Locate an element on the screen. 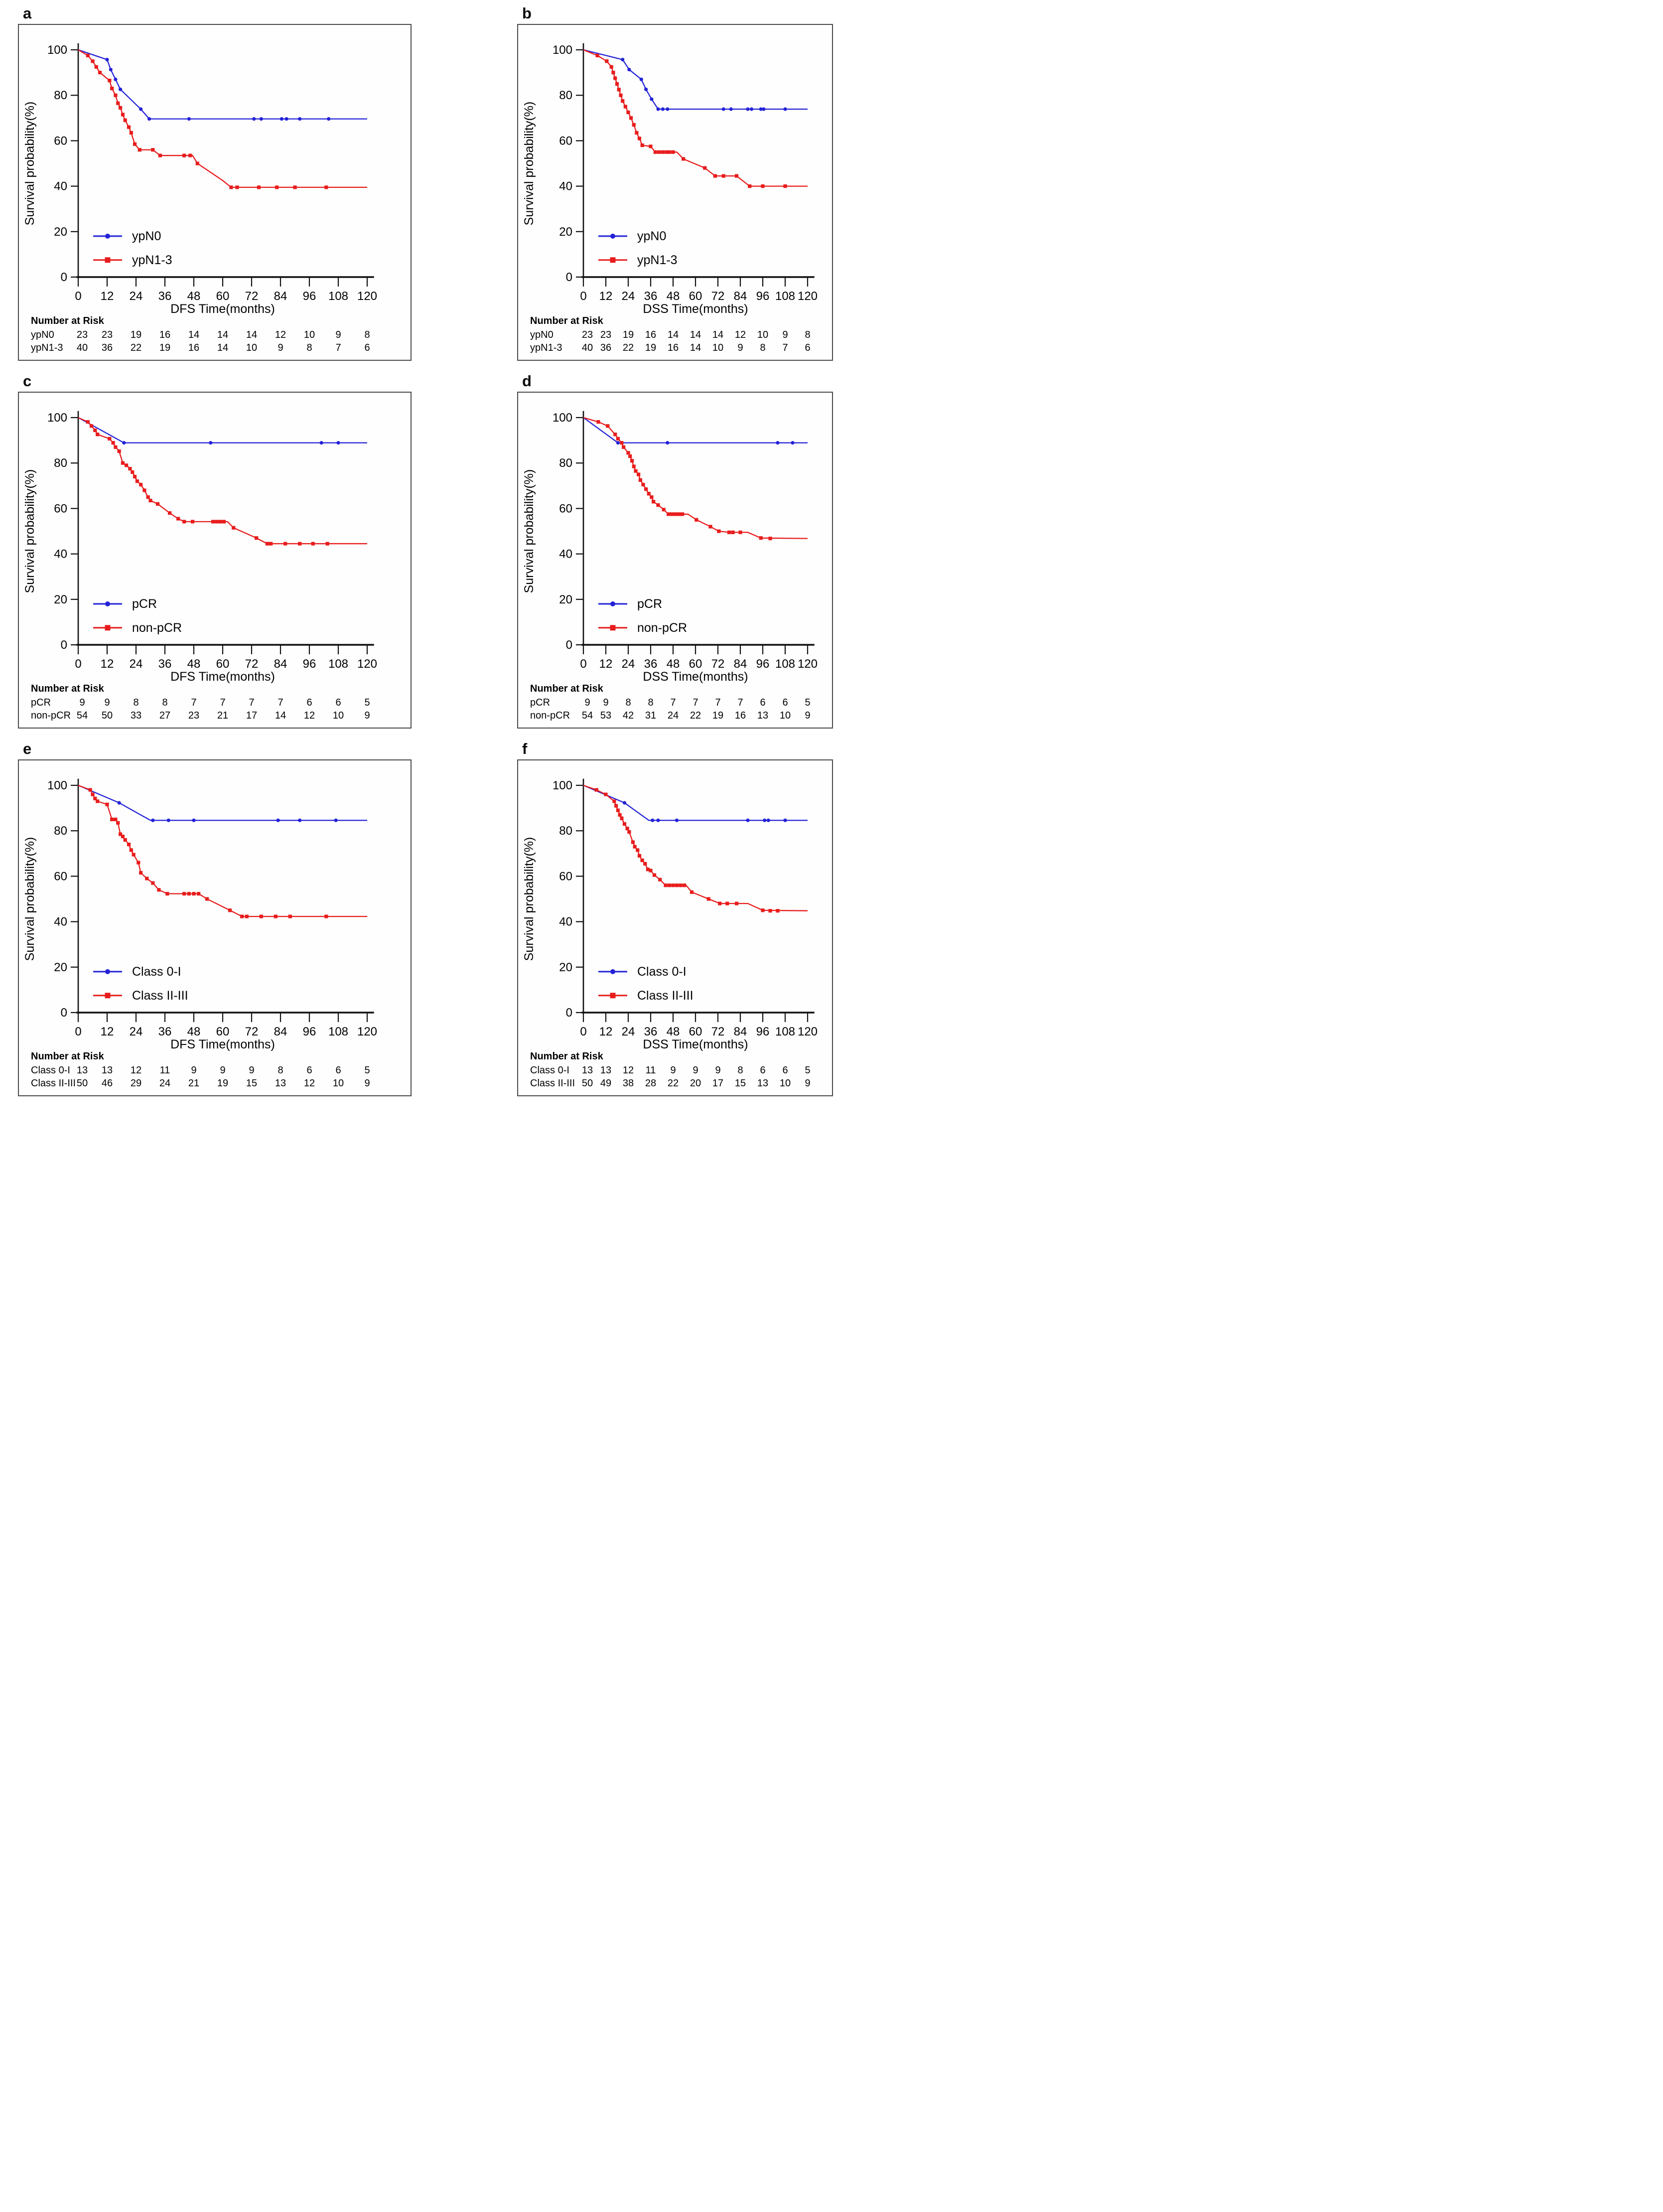 The width and height of the screenshot is (1663, 2212). y-tick-label: 40 is located at coordinates (566, 554).